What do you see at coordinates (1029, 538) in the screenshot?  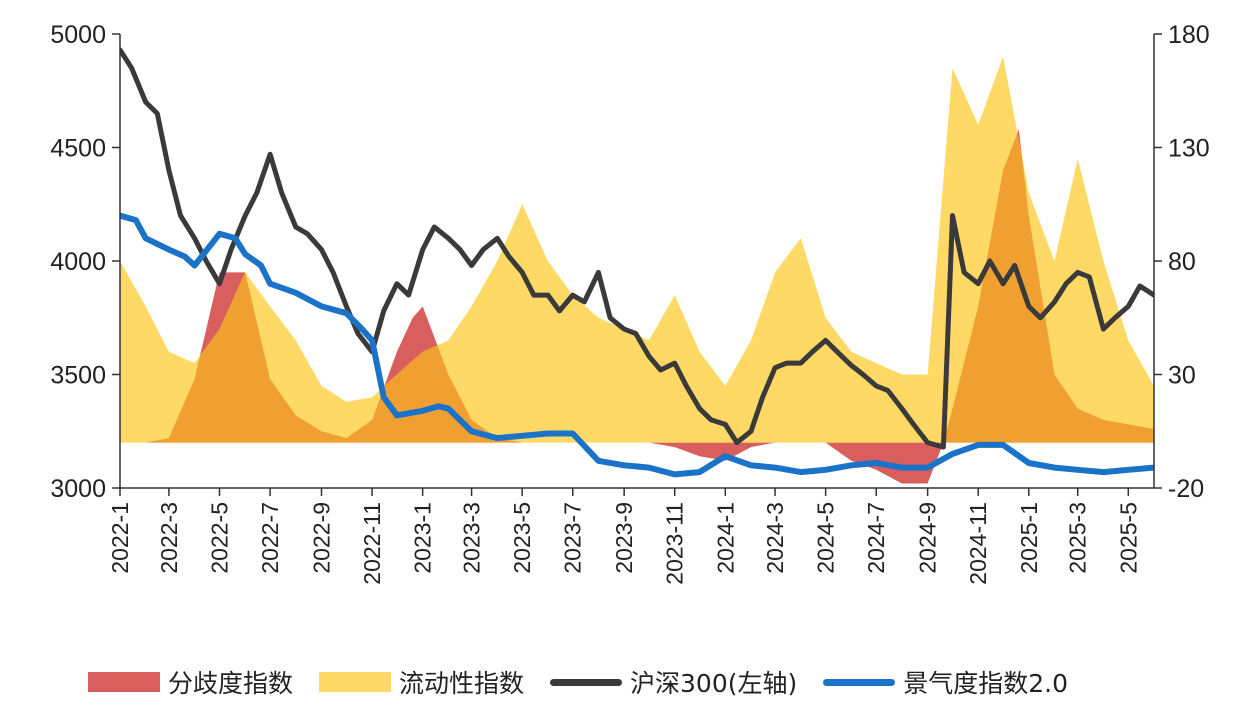 I see `x-tick-label-2025-1: 2025-1` at bounding box center [1029, 538].